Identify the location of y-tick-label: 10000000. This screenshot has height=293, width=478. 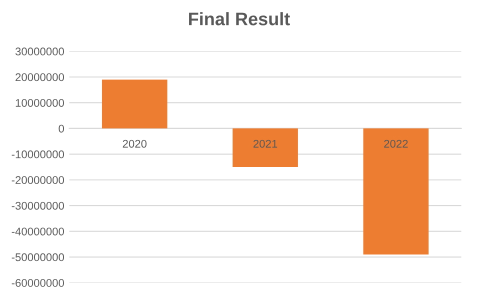
(40, 102).